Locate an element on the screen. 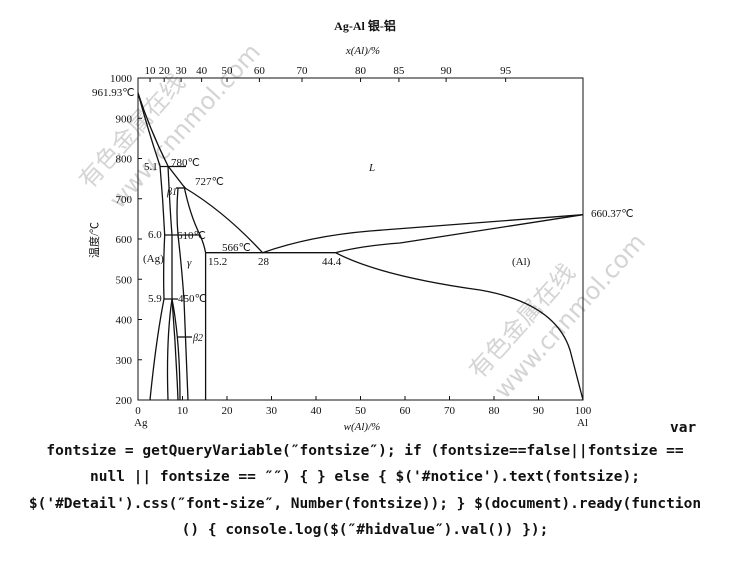  beta1-boundary is located at coordinates (182, 294).